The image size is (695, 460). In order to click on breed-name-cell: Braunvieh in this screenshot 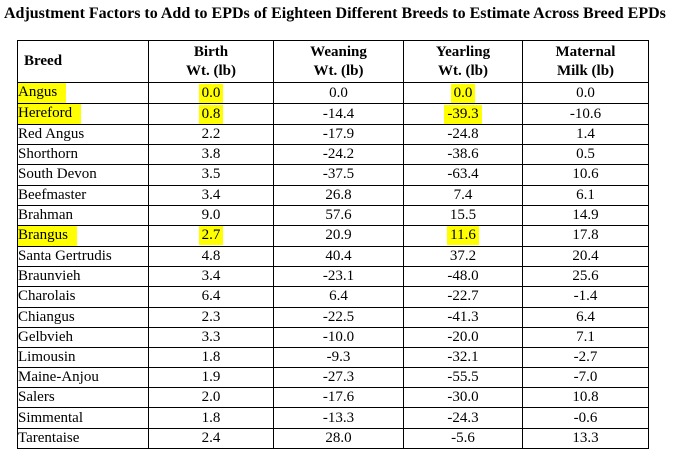, I will do `click(83, 277)`.